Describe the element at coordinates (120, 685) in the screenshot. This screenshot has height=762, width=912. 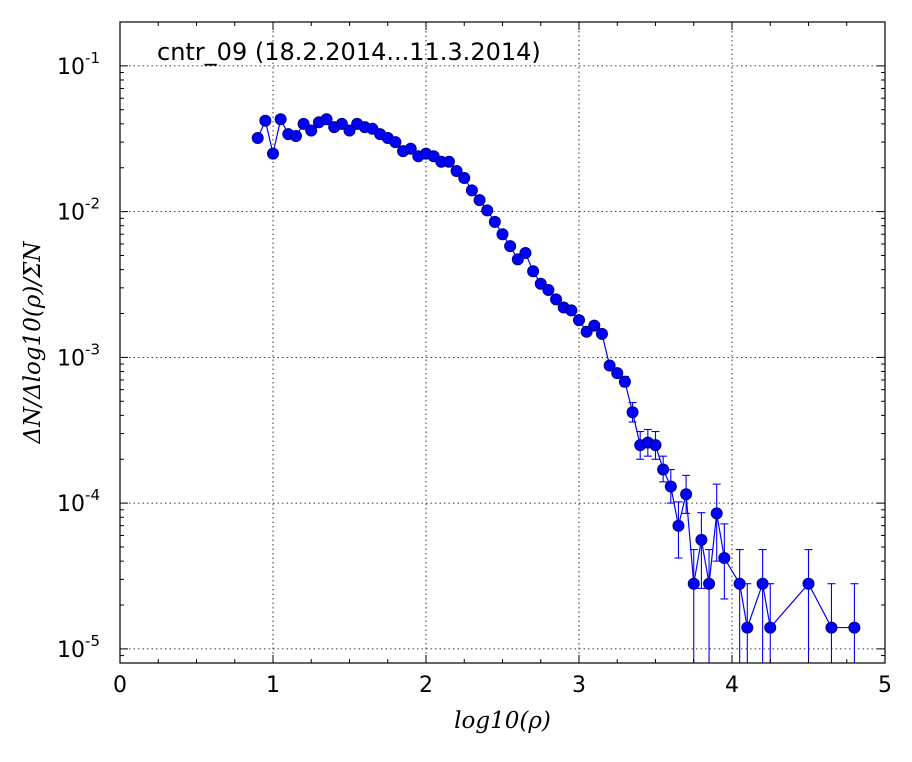
I see `x-tick-label: 0` at that location.